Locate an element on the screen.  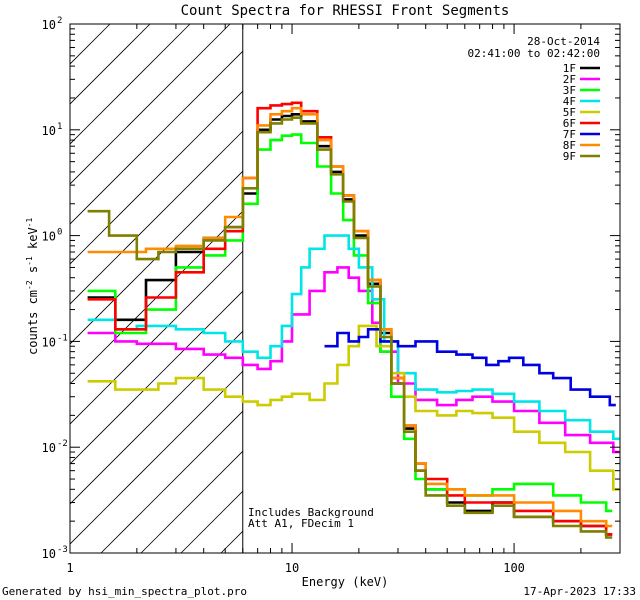
x-tick-label: 100 is located at coordinates (514, 568).